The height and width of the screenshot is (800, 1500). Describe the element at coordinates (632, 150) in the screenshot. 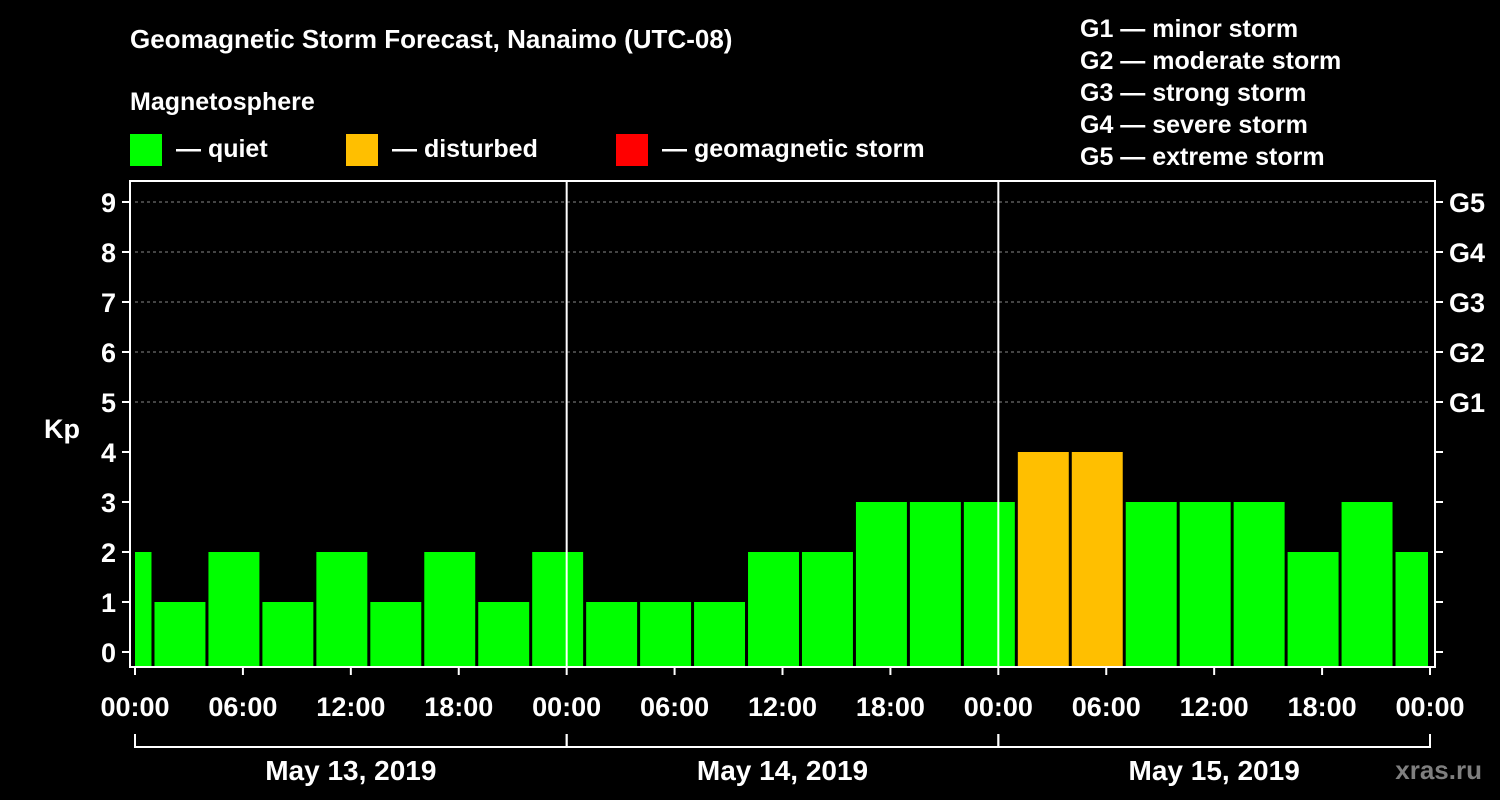

I see `legend-swatch-storm` at that location.